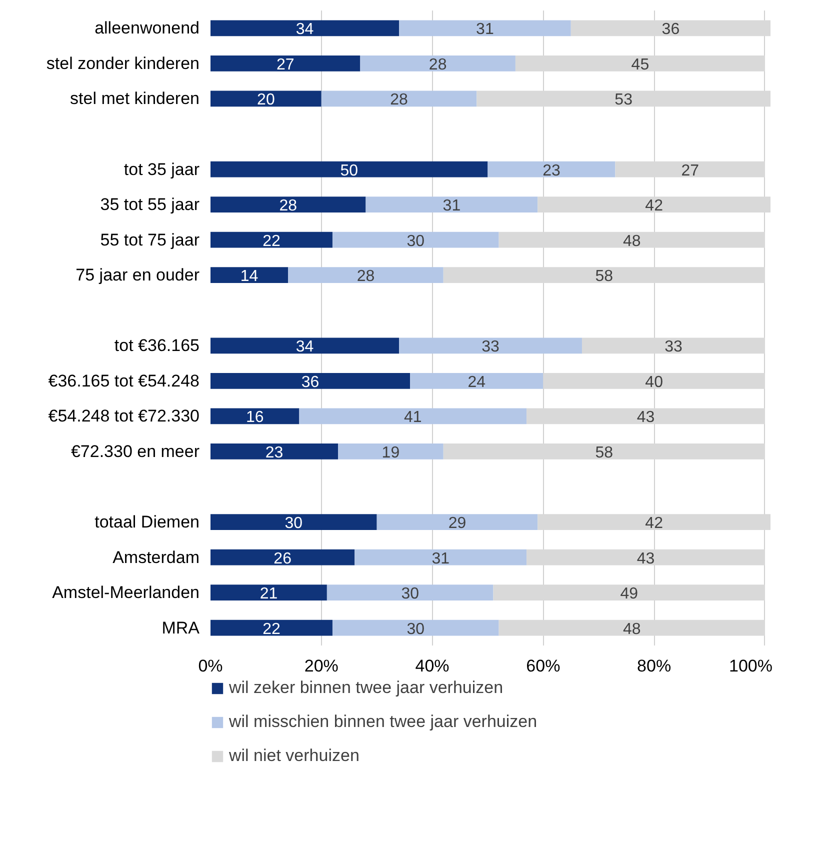  What do you see at coordinates (181, 628) in the screenshot?
I see `y-tick-label: MRA` at bounding box center [181, 628].